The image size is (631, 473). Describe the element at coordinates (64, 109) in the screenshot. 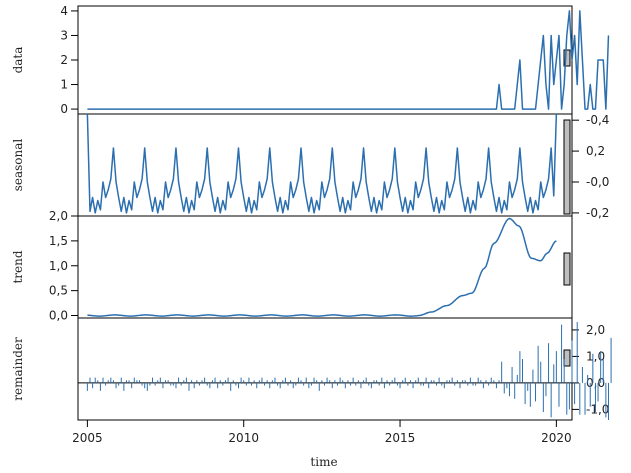

I see `y-tick-label: 0` at that location.